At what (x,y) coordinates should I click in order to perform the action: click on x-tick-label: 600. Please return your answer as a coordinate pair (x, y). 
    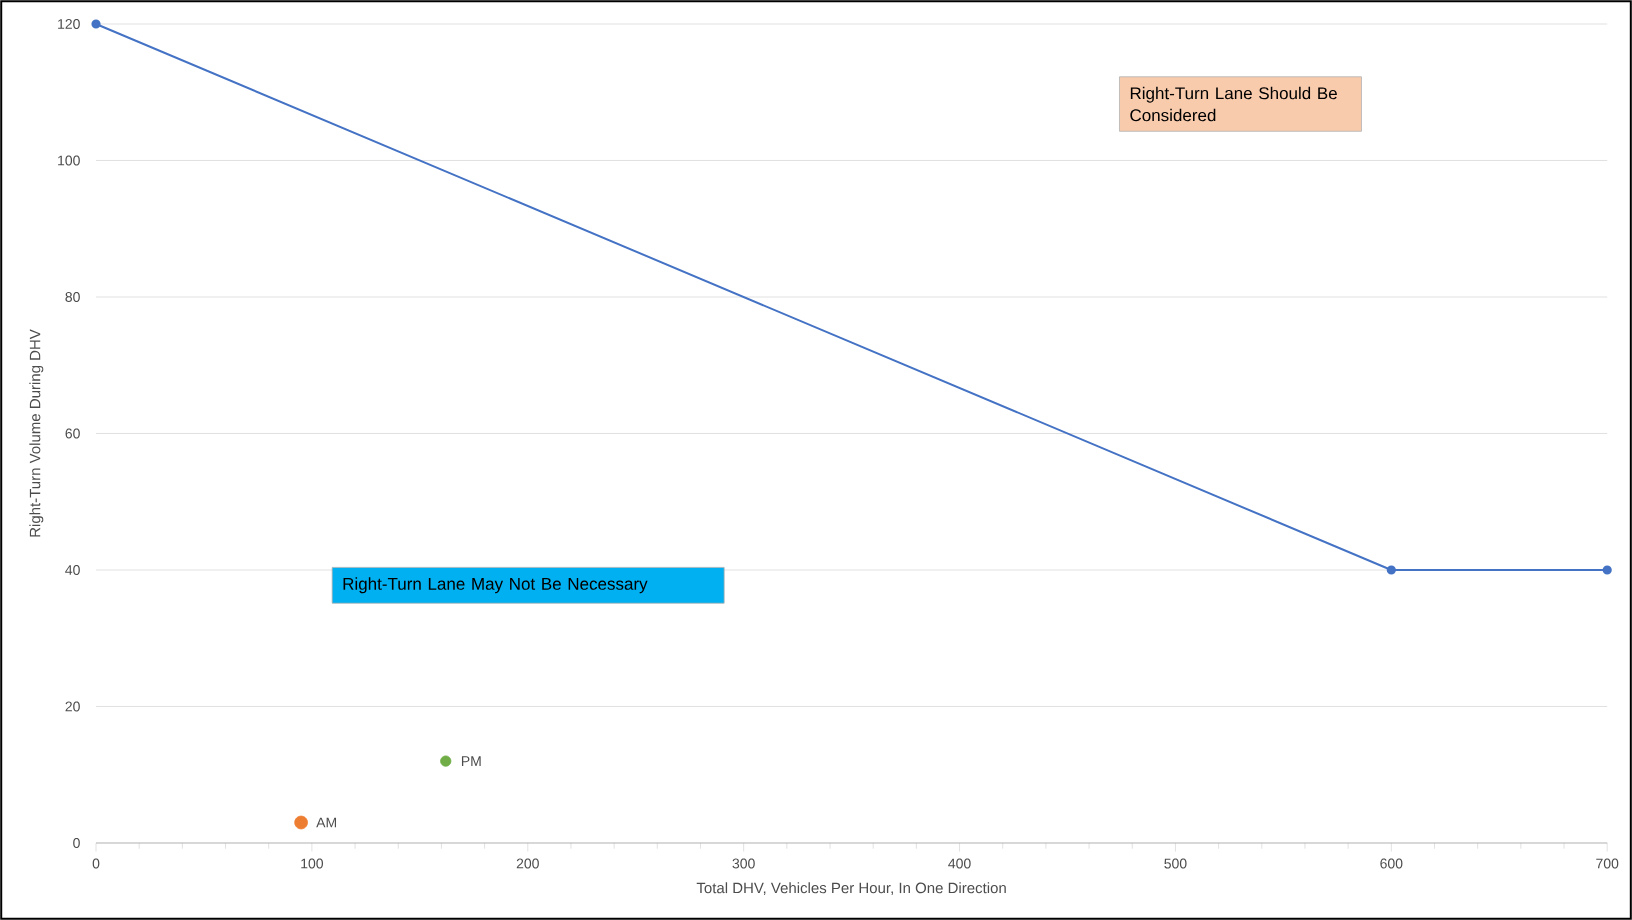
    Looking at the image, I should click on (1391, 863).